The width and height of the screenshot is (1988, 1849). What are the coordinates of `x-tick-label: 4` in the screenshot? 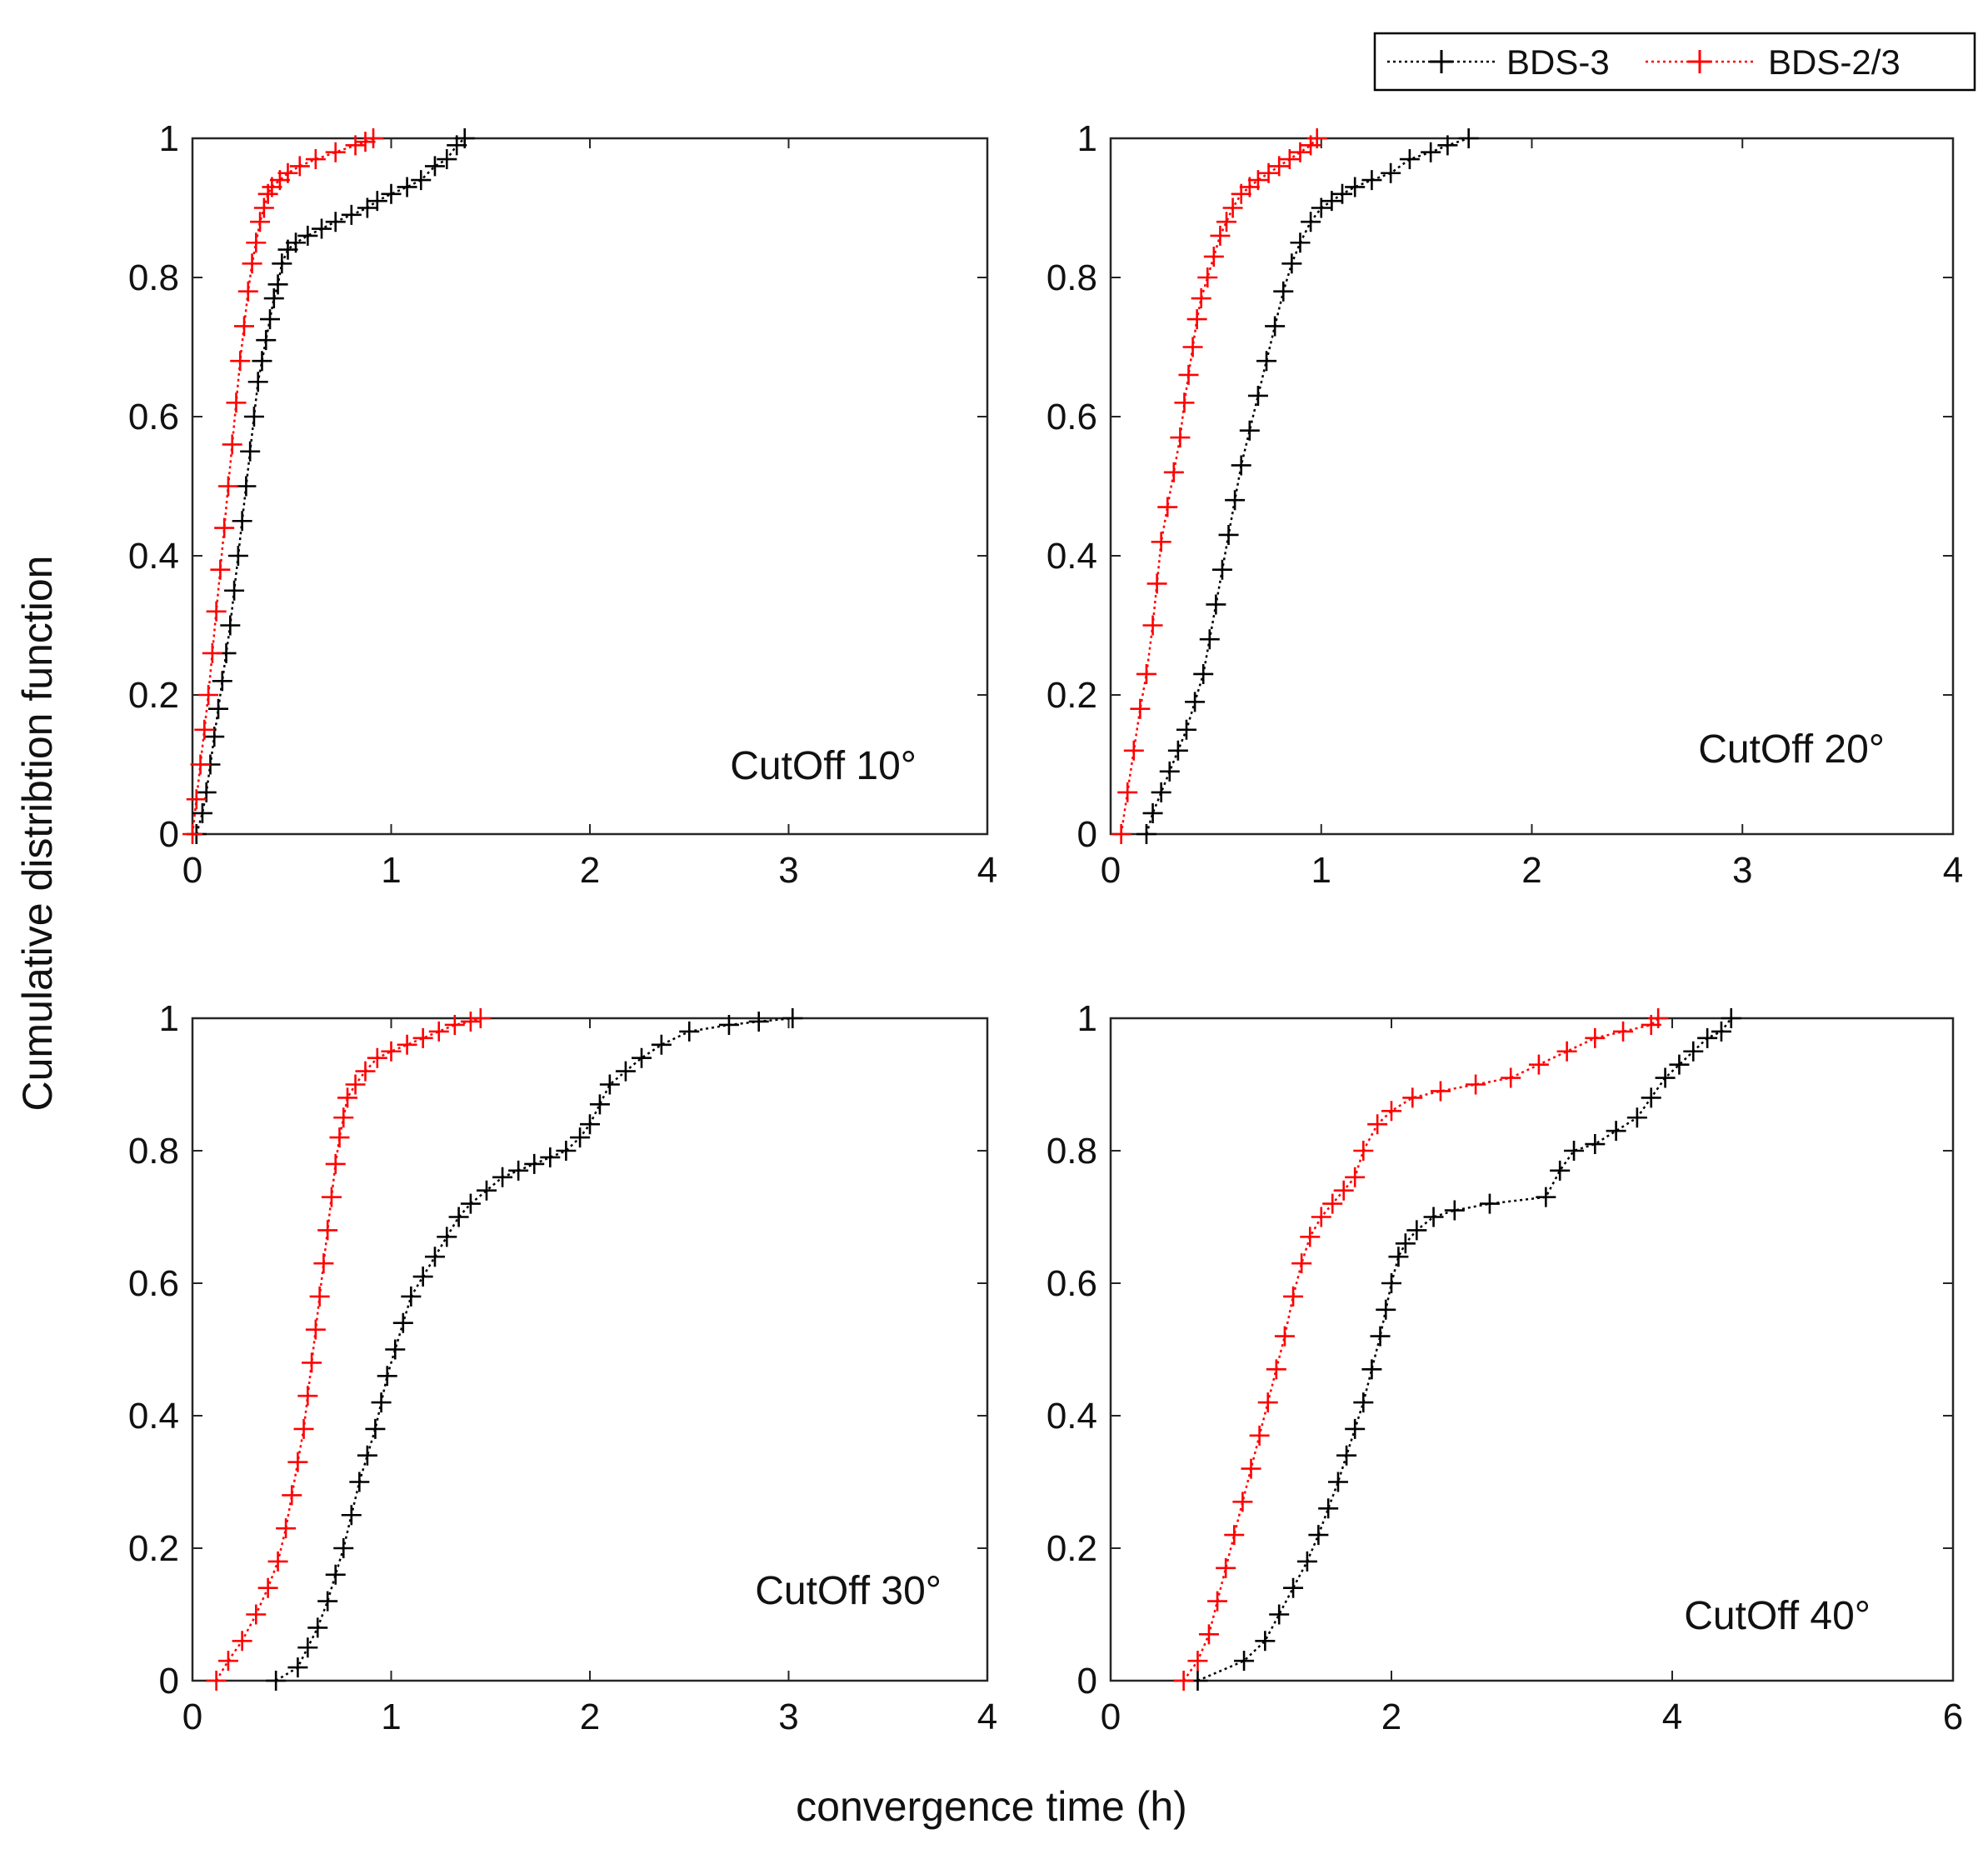 It's located at (987, 870).